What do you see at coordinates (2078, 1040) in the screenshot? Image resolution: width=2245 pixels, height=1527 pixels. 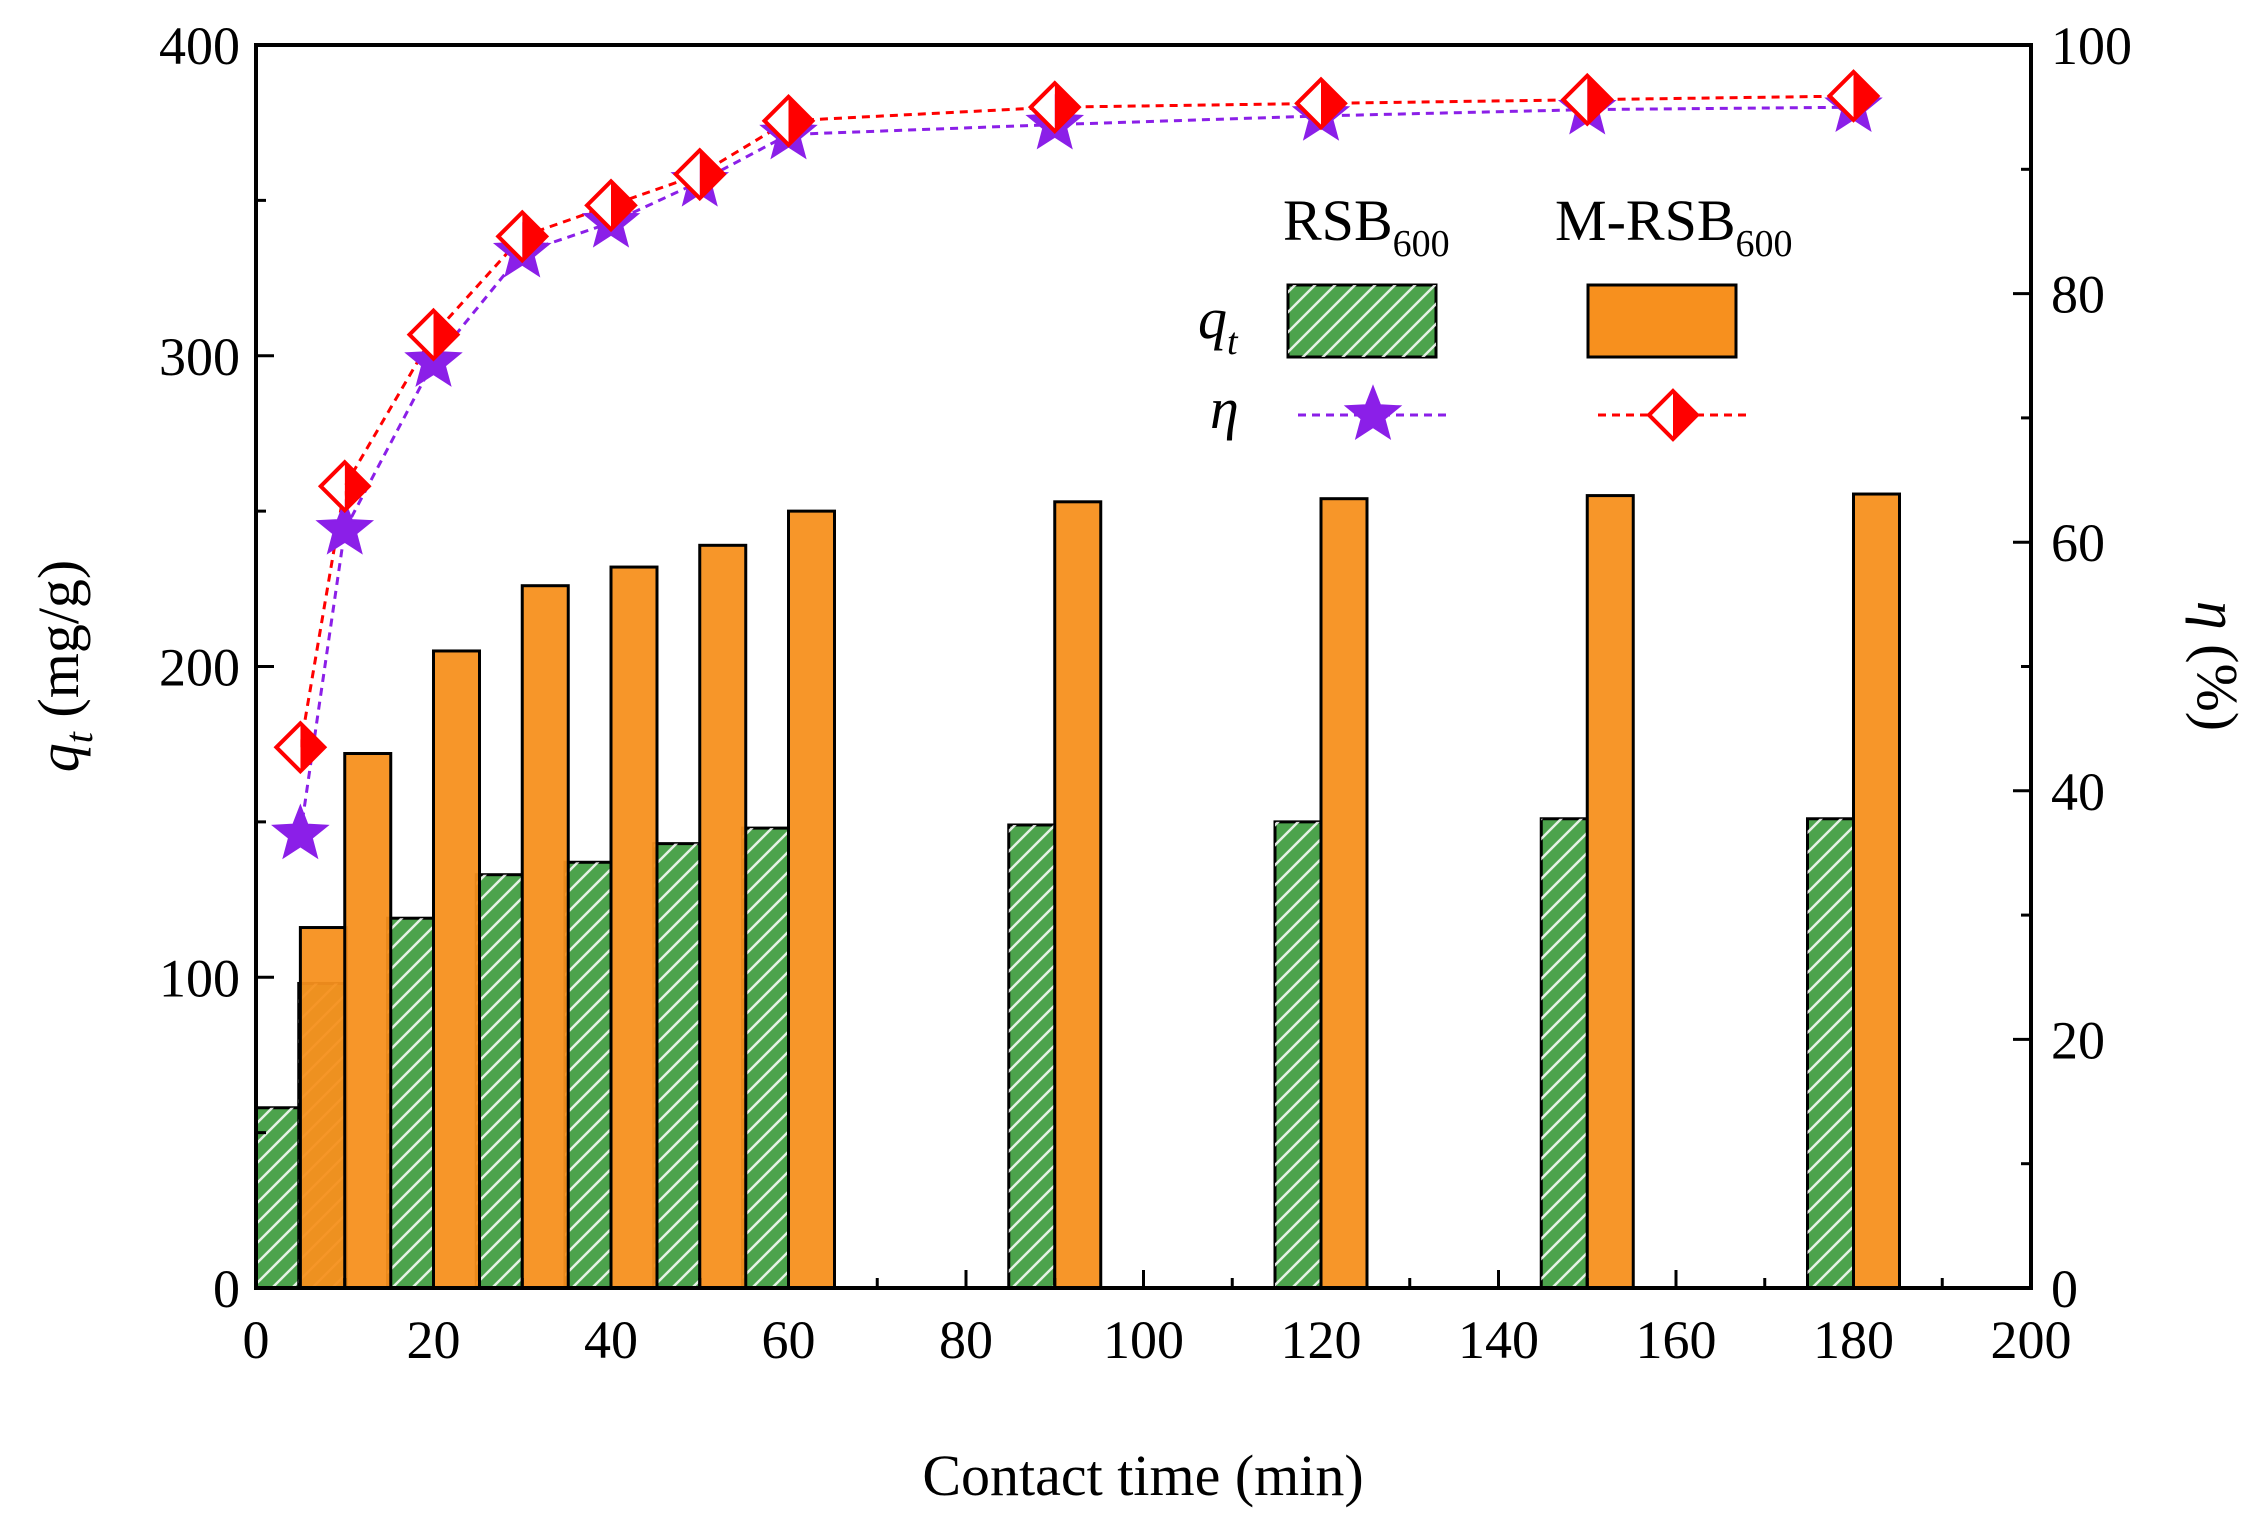 I see `y-right-tick-label: 20` at bounding box center [2078, 1040].